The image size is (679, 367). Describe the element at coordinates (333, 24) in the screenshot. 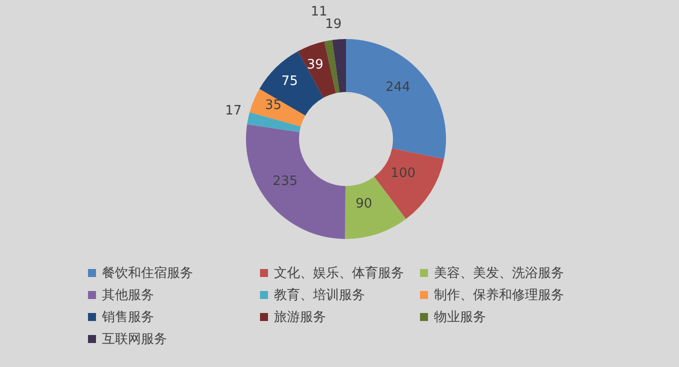

I see `data-label: 19` at that location.